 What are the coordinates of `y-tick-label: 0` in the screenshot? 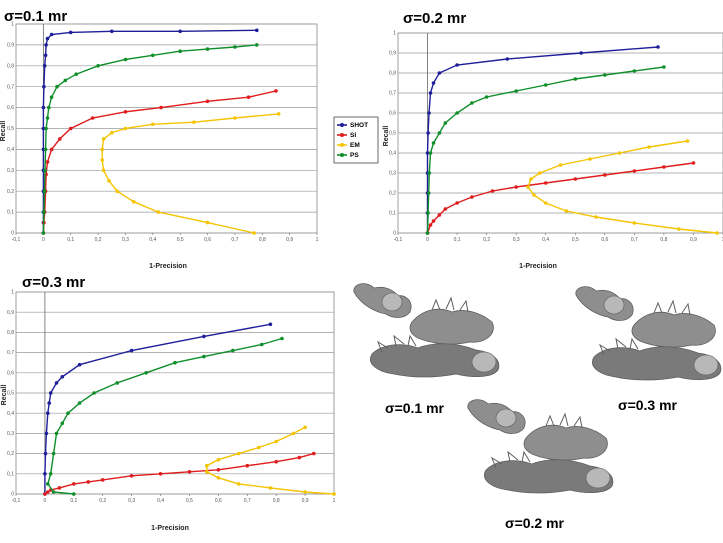 It's located at (12, 234).